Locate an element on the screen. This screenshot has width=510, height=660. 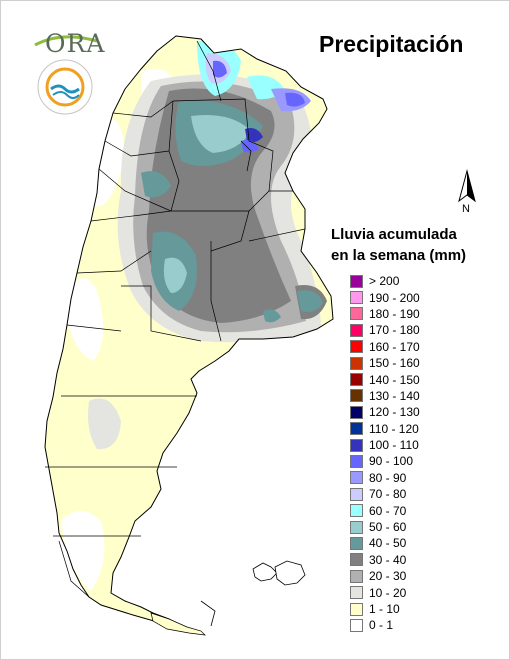
legend-item: 180 - 190 is located at coordinates (420, 314).